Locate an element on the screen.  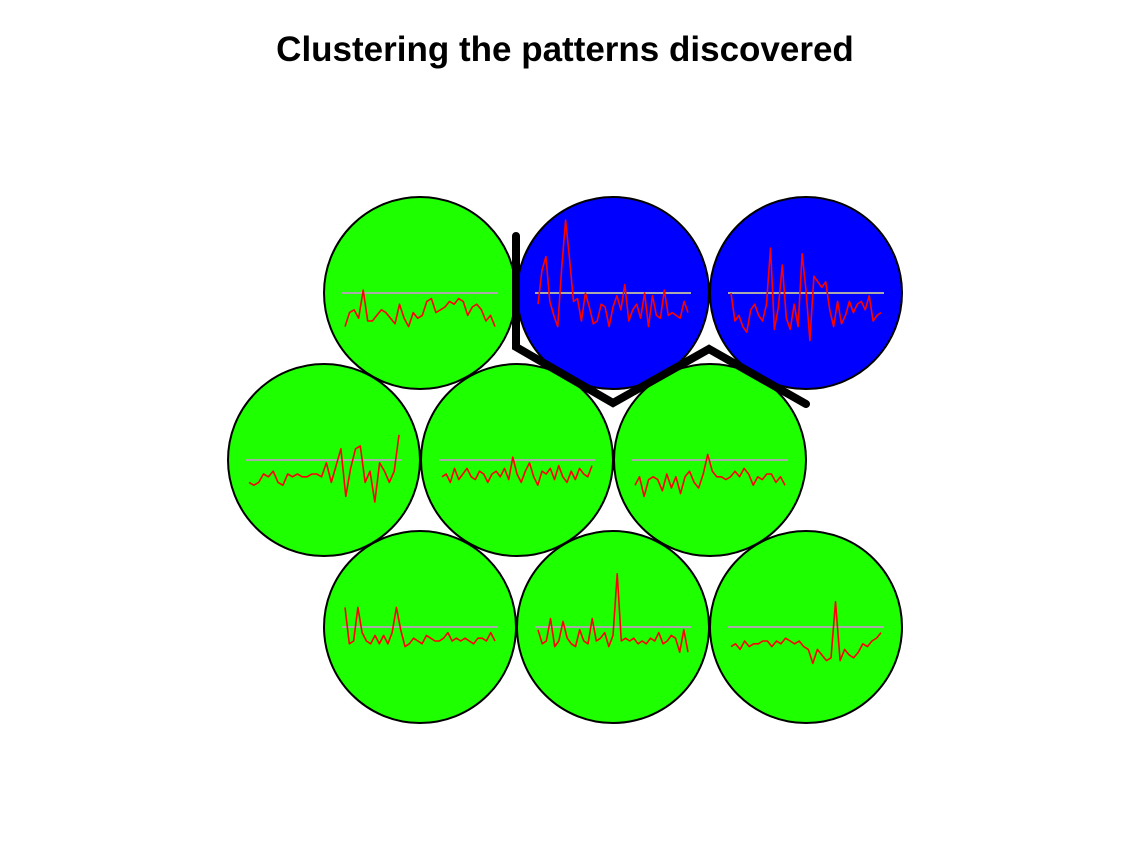
som-cell-r1c1 is located at coordinates (420, 293).